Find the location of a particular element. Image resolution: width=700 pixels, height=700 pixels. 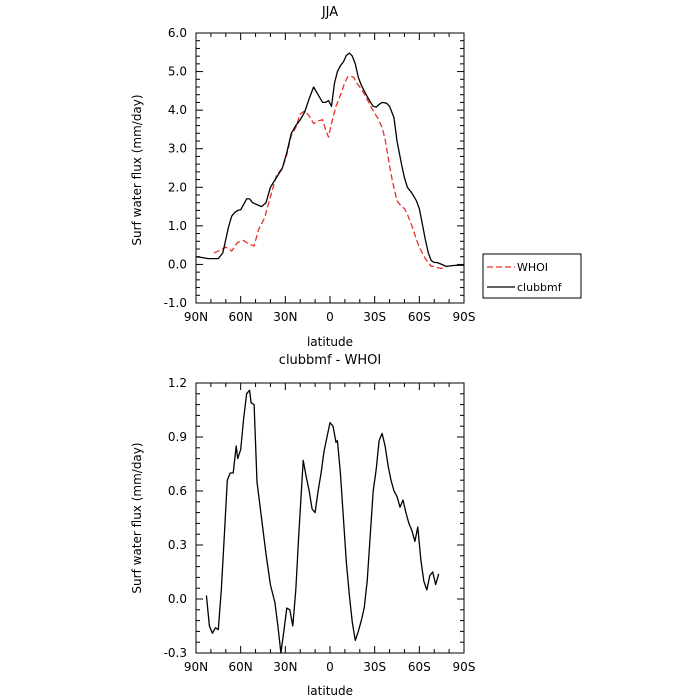

y-tick-label: 0.6 is located at coordinates (177, 491).